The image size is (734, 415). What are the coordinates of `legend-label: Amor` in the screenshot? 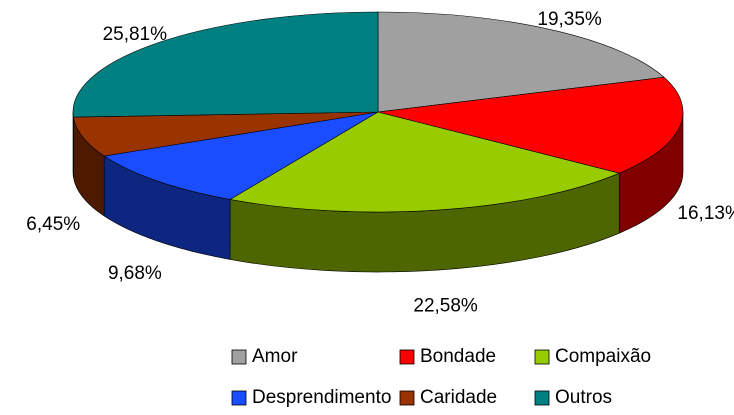 It's located at (275, 356).